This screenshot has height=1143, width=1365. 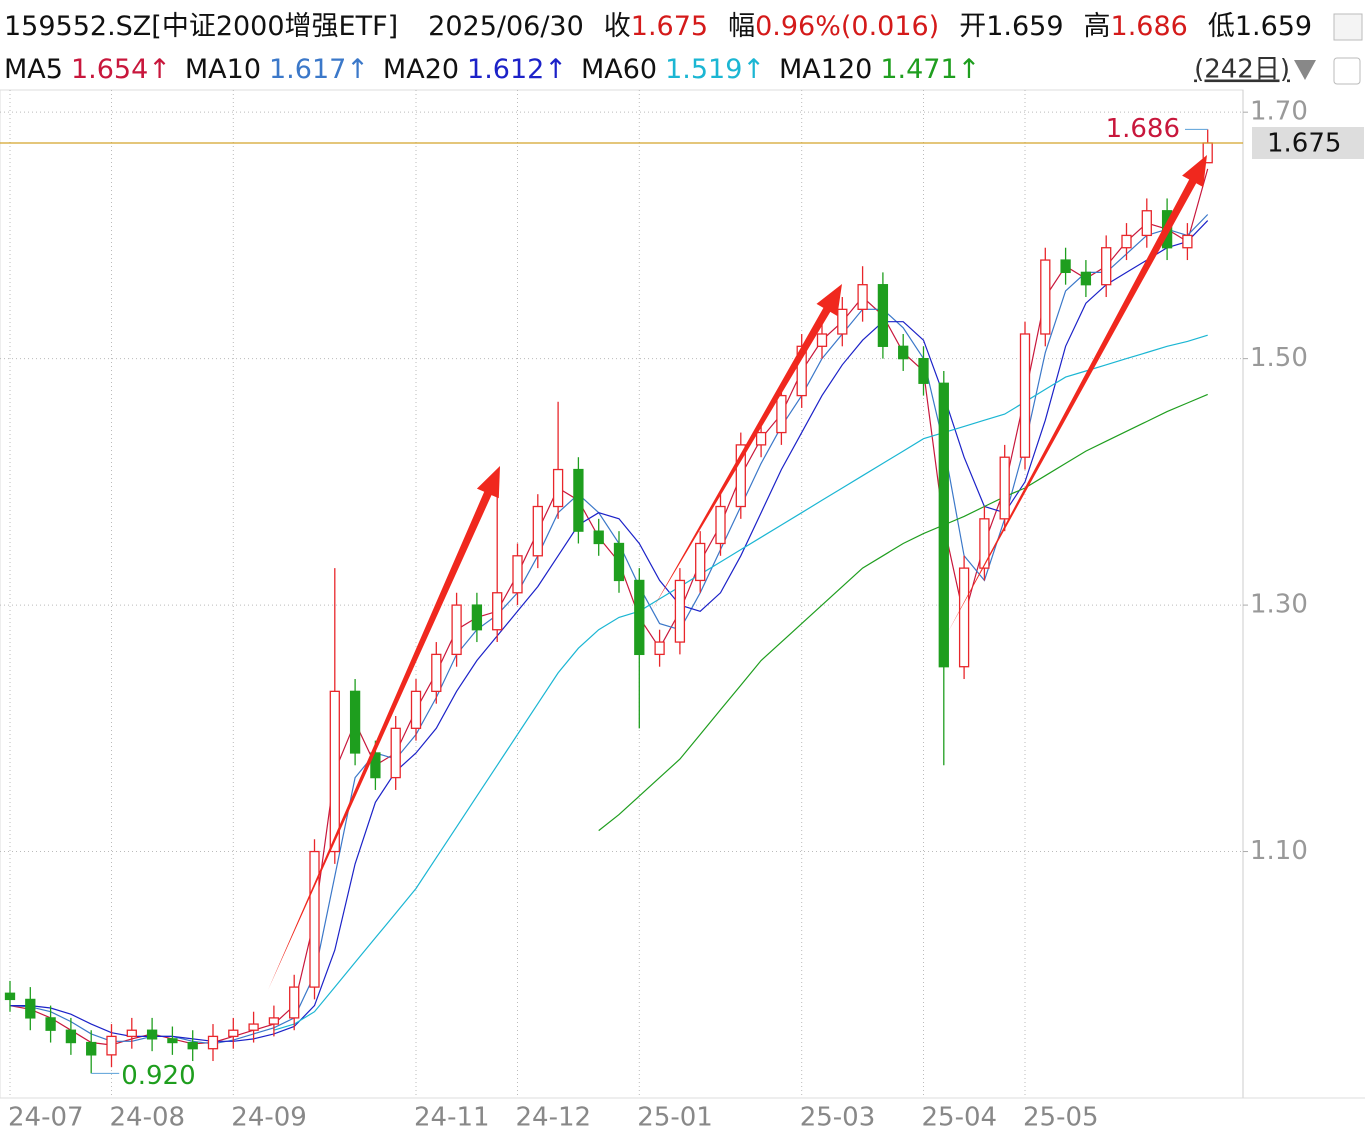 I want to click on y-tick-label: 1.30, so click(x=1279, y=605).